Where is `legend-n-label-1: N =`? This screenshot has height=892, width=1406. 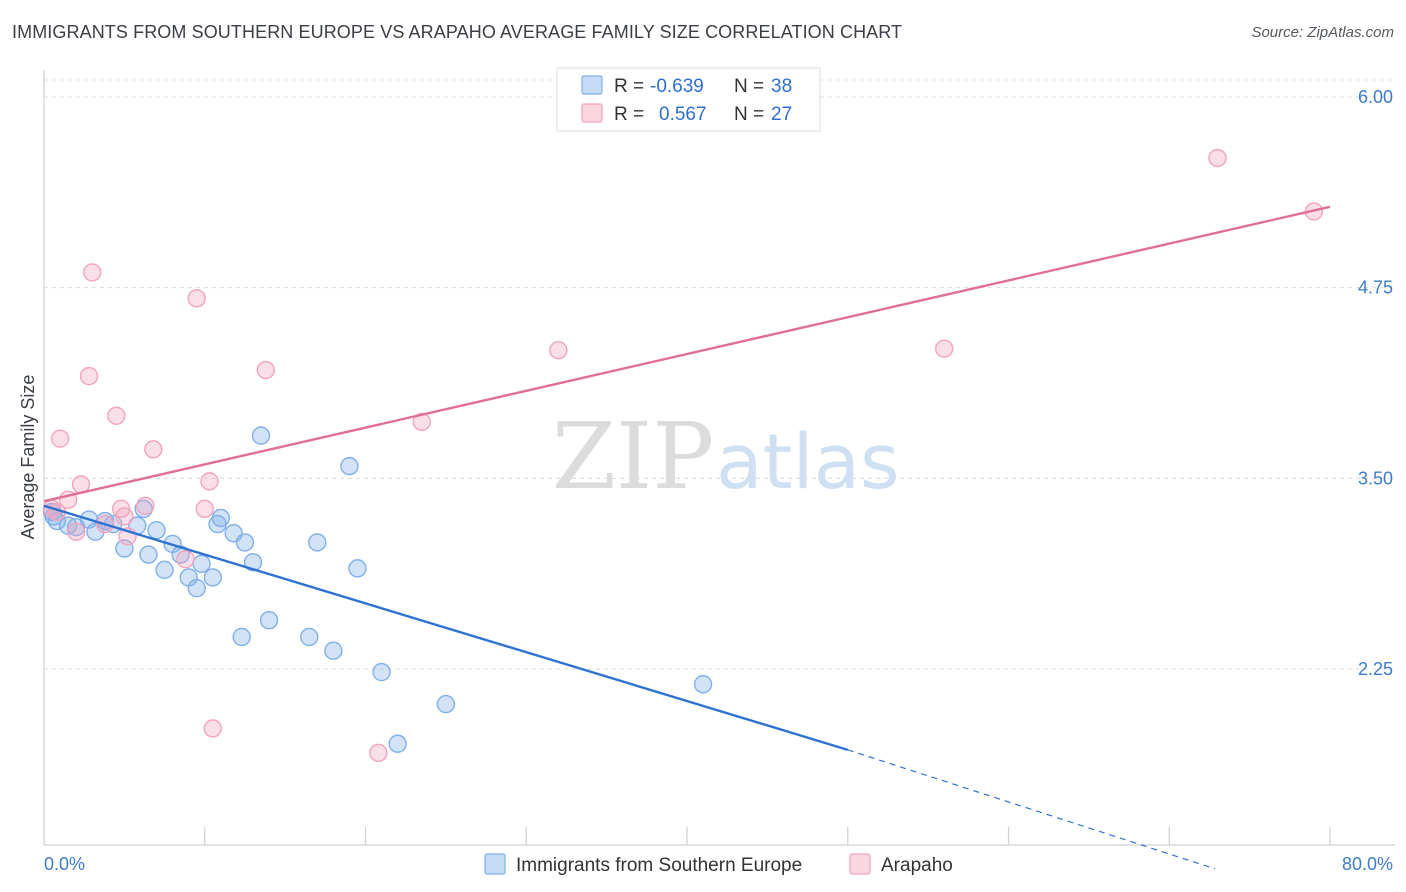
legend-n-label-1: N = is located at coordinates (749, 86).